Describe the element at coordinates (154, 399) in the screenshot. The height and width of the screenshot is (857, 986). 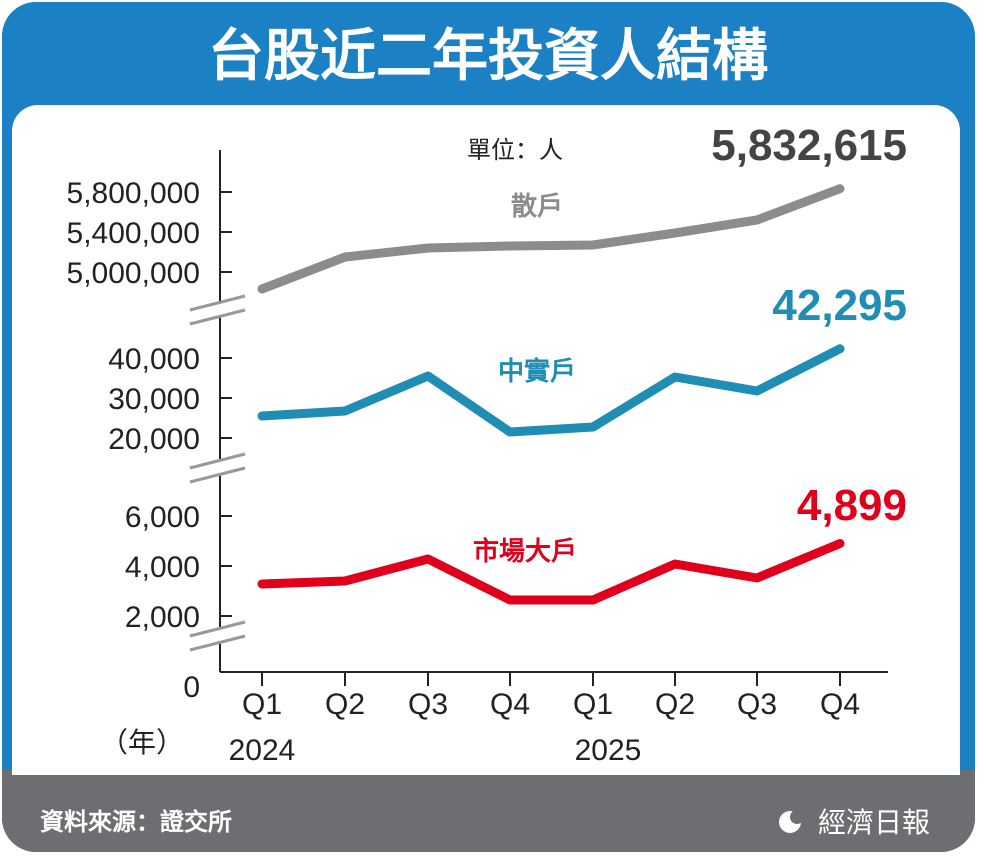
I see `y-tick-label: 30,000` at that location.